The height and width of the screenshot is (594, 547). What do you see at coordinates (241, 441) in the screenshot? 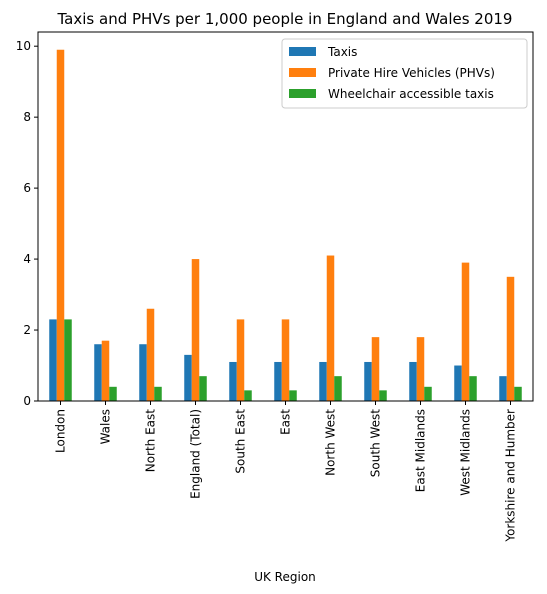
I see `x-tick-label-4: South East` at bounding box center [241, 441].